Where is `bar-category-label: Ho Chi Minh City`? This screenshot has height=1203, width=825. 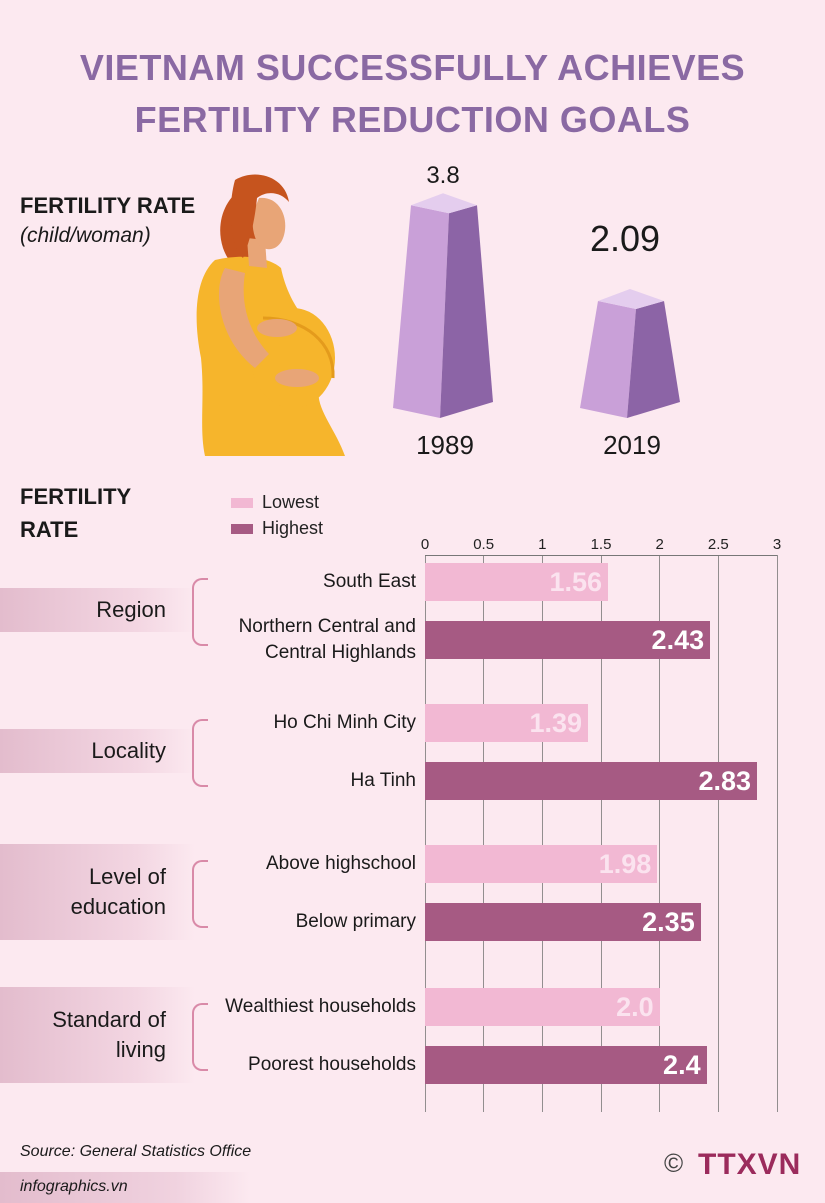 bar-category-label: Ho Chi Minh City is located at coordinates (286, 723).